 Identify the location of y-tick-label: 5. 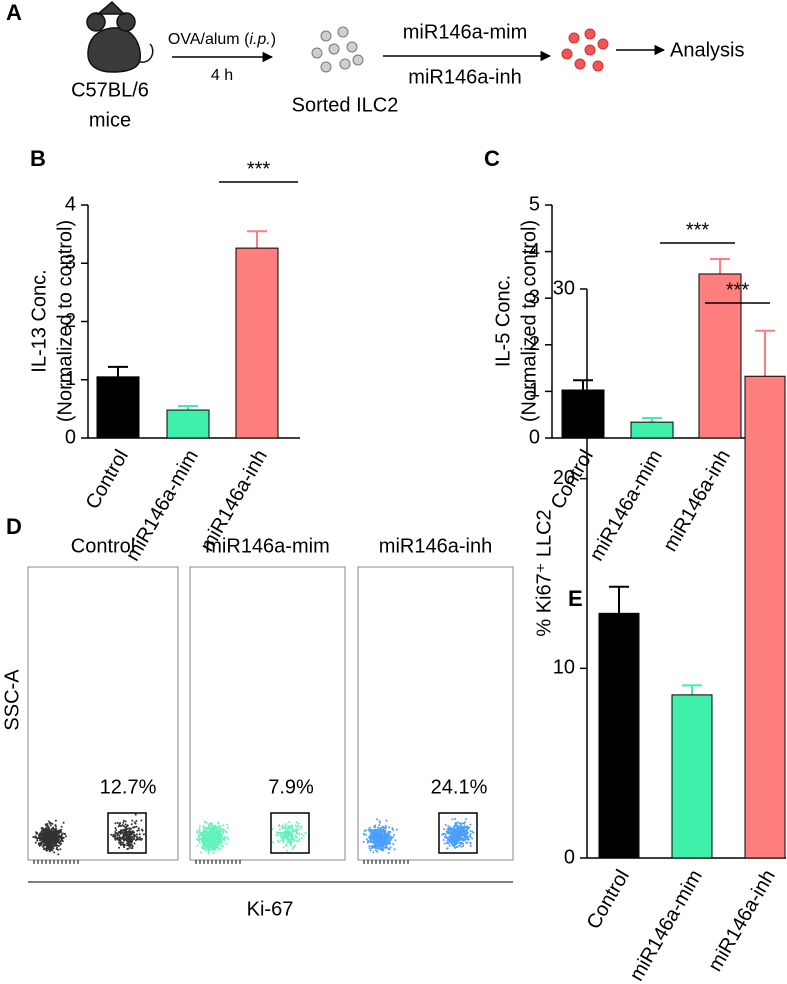
(534, 204).